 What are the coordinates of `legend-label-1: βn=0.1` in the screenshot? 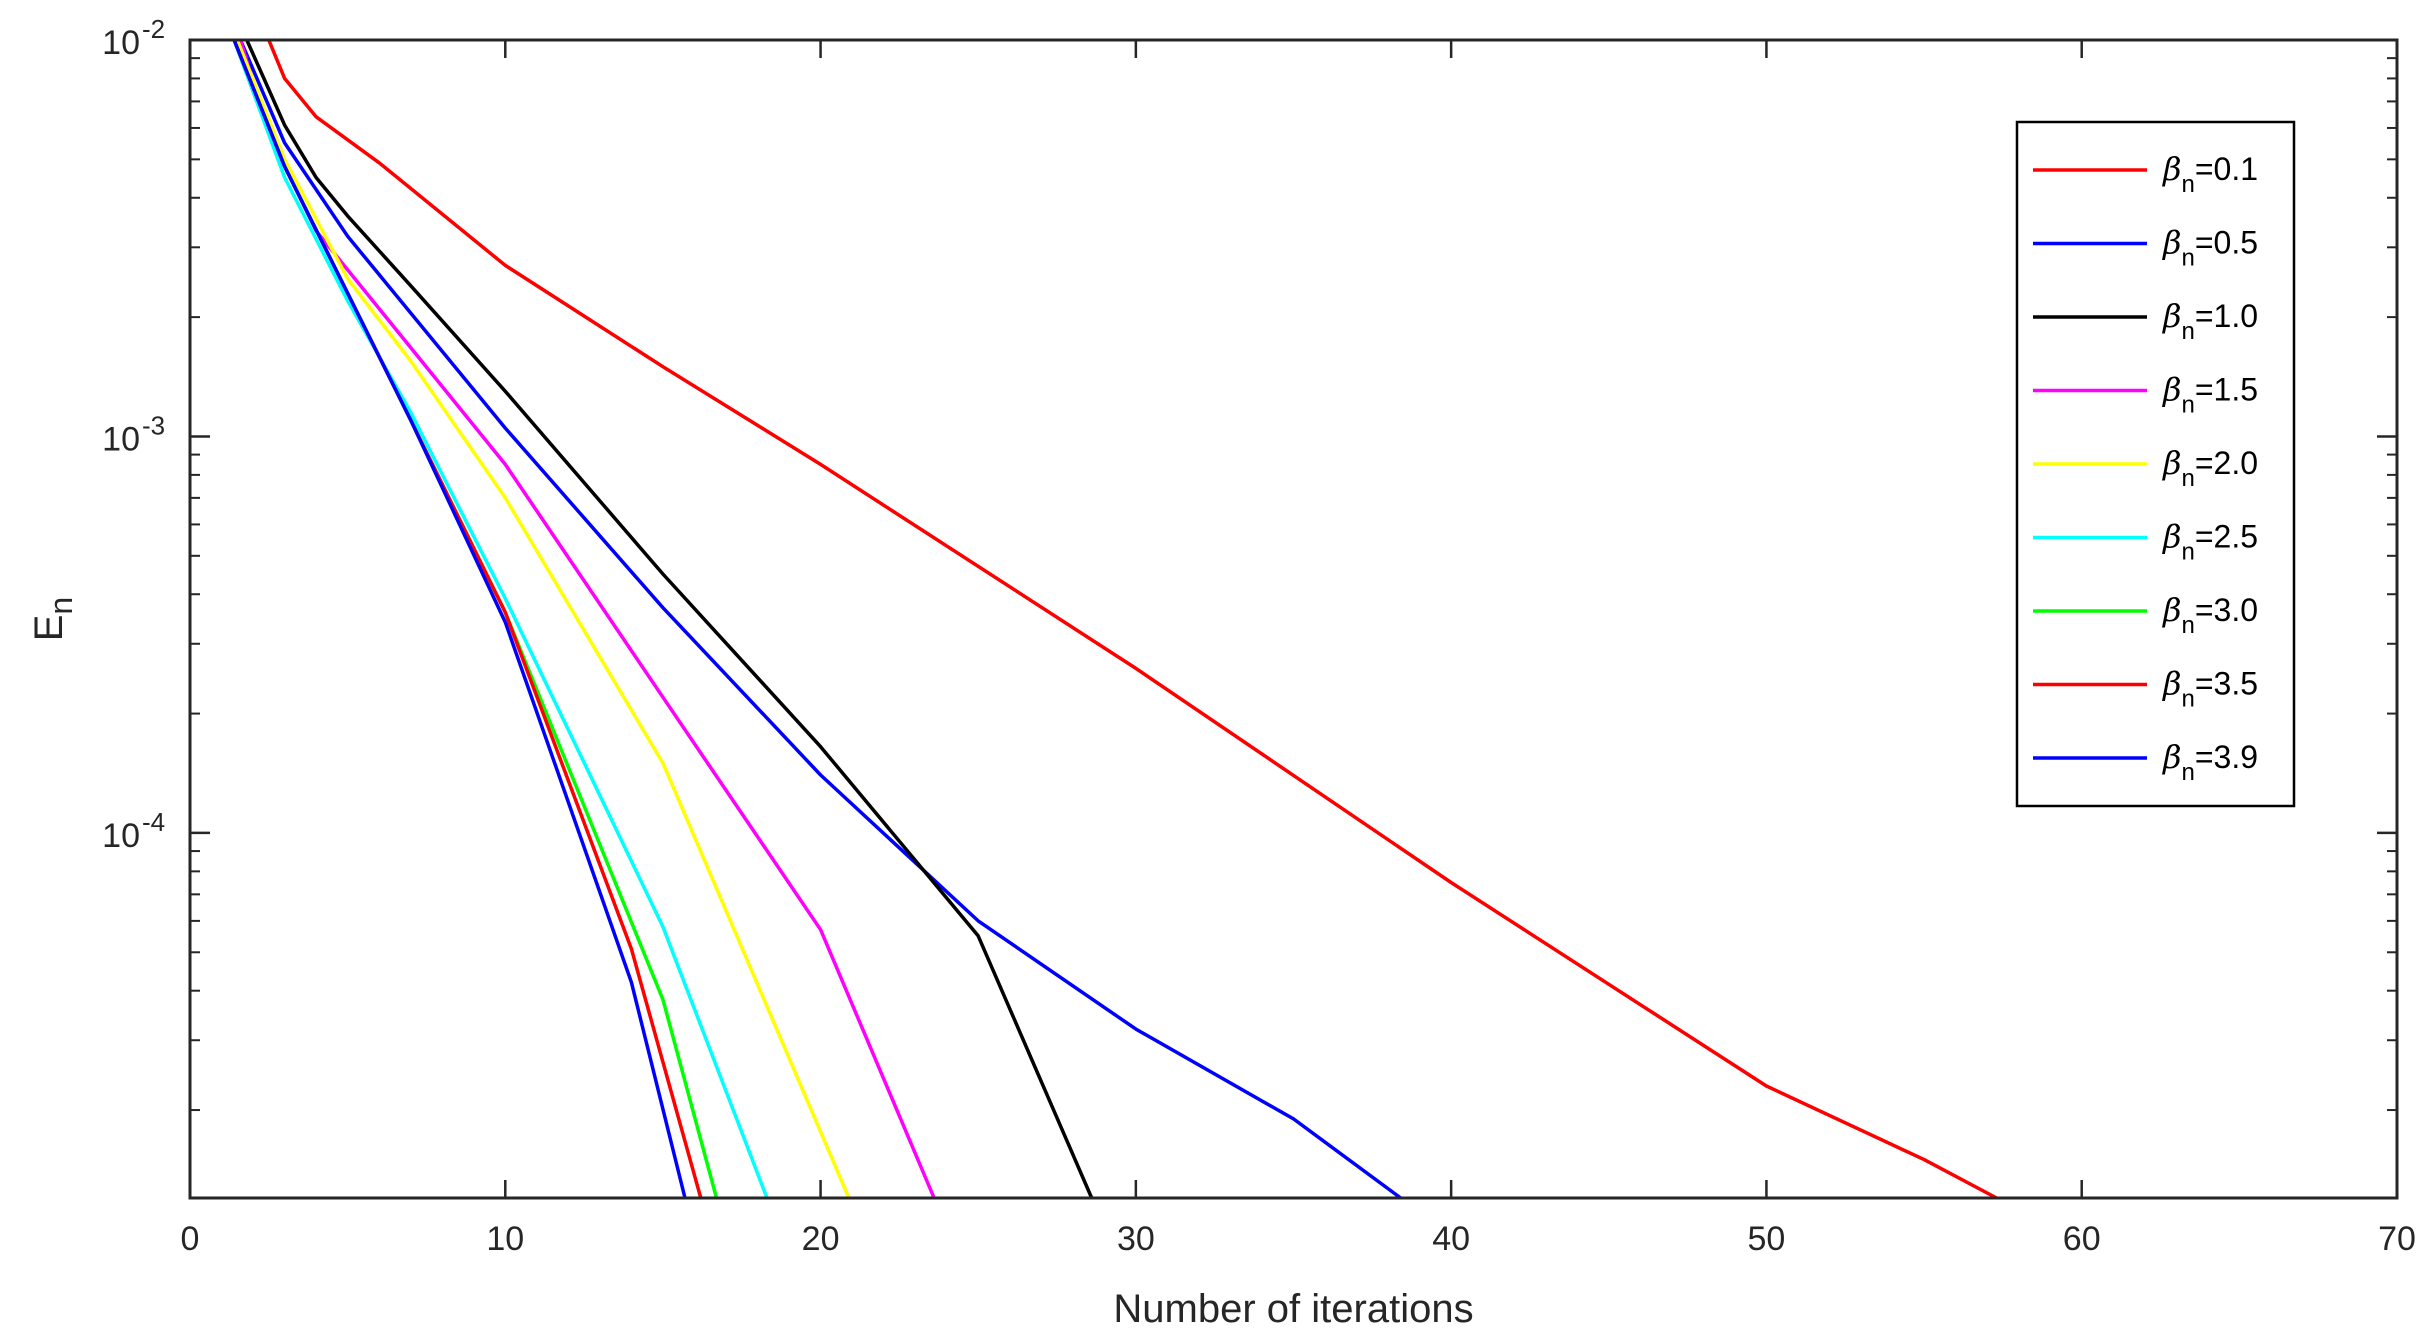 It's located at (2210, 174).